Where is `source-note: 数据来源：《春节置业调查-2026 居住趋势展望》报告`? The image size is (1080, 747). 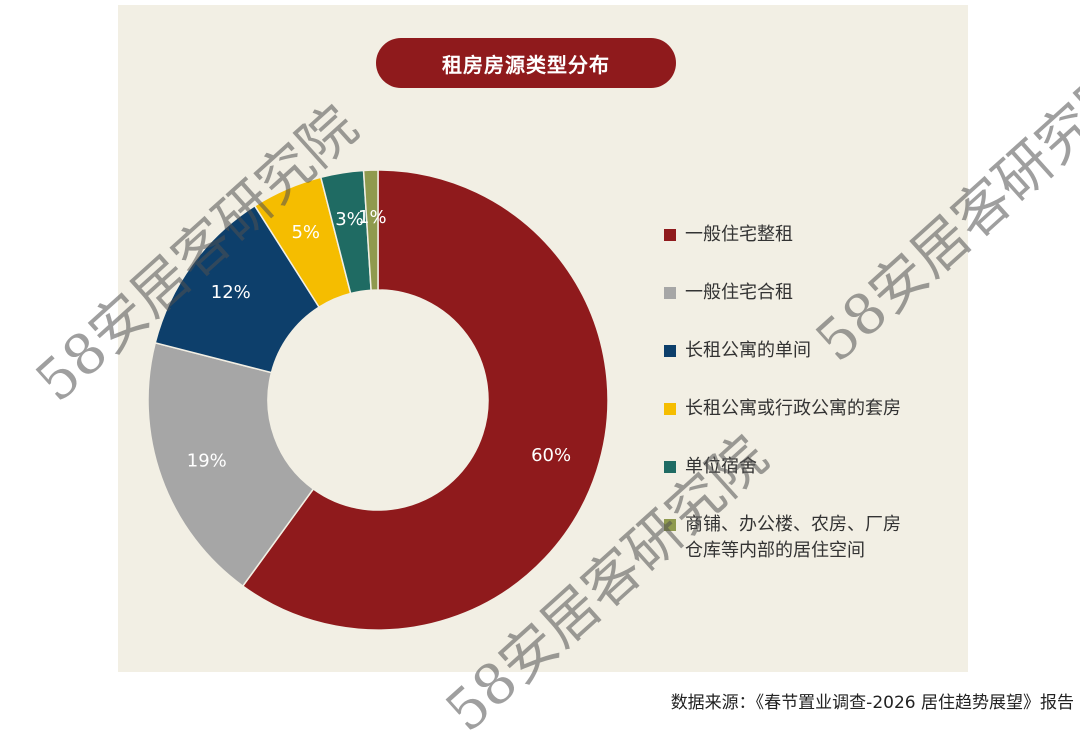 source-note: 数据来源：《春节置业调查-2026 居住趋势展望》报告 is located at coordinates (872, 703).